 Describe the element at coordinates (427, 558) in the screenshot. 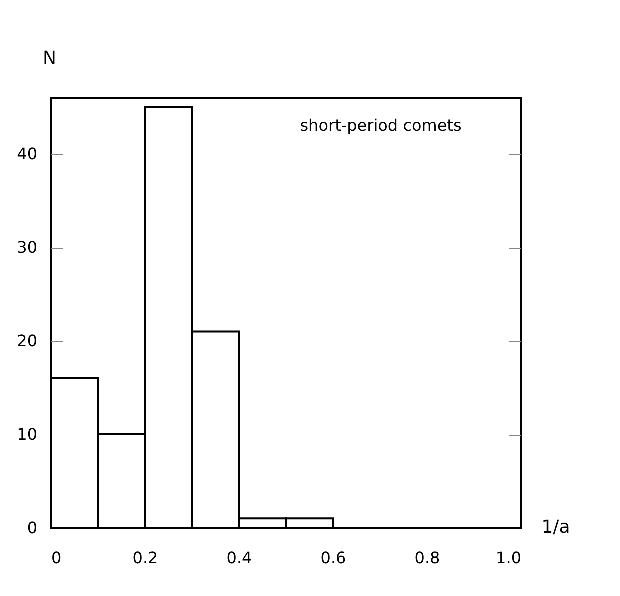

I see `x-tick-label: 0.8` at that location.